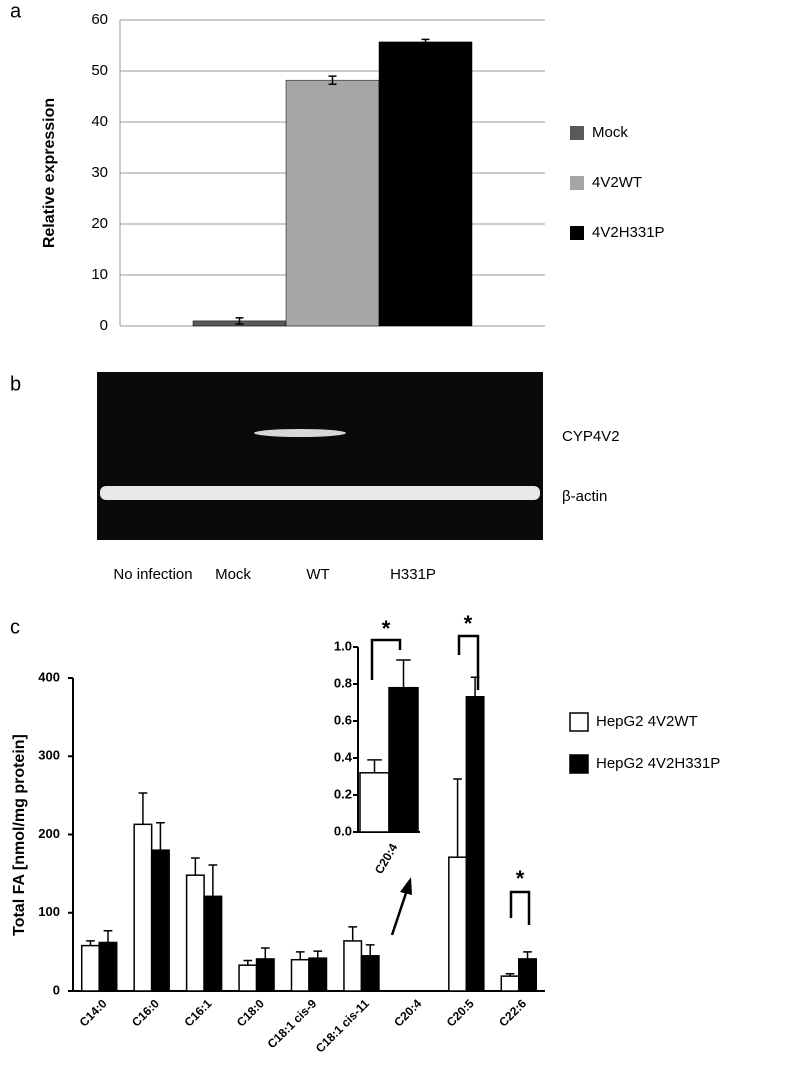  What do you see at coordinates (292, 1023) in the screenshot?
I see `x-tick-label: C18:1 cis-9` at bounding box center [292, 1023].